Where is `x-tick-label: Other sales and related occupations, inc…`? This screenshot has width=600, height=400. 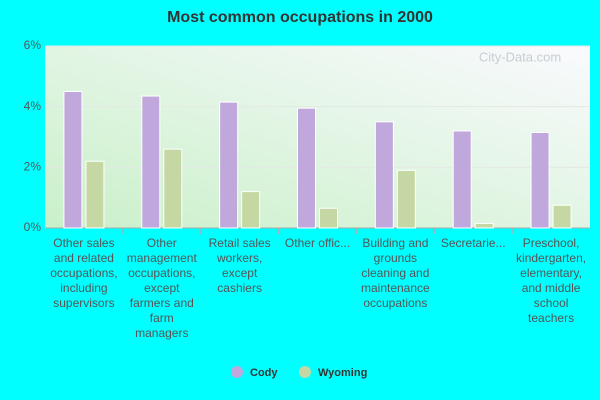
x-tick-label: Other sales and related occupations, inc… is located at coordinates (84, 273).